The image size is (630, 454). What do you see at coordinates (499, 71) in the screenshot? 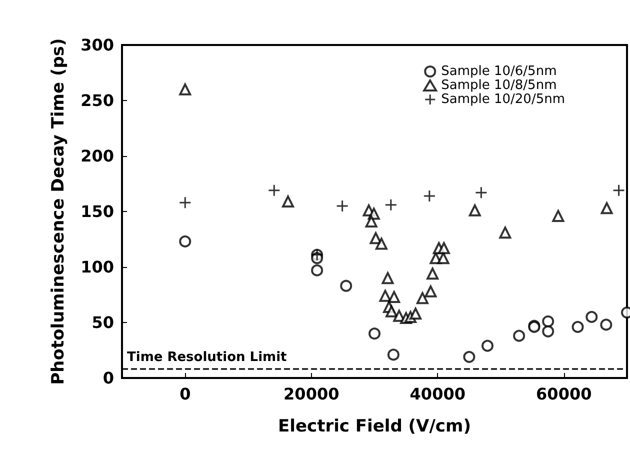
I see `legend-label: Sample 10/6/5nm` at bounding box center [499, 71].